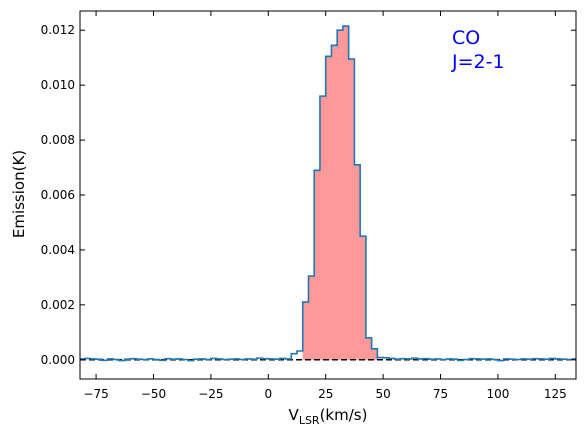 The image size is (586, 435). What do you see at coordinates (294, 415) in the screenshot?
I see `x-axis-title-main: V` at bounding box center [294, 415].